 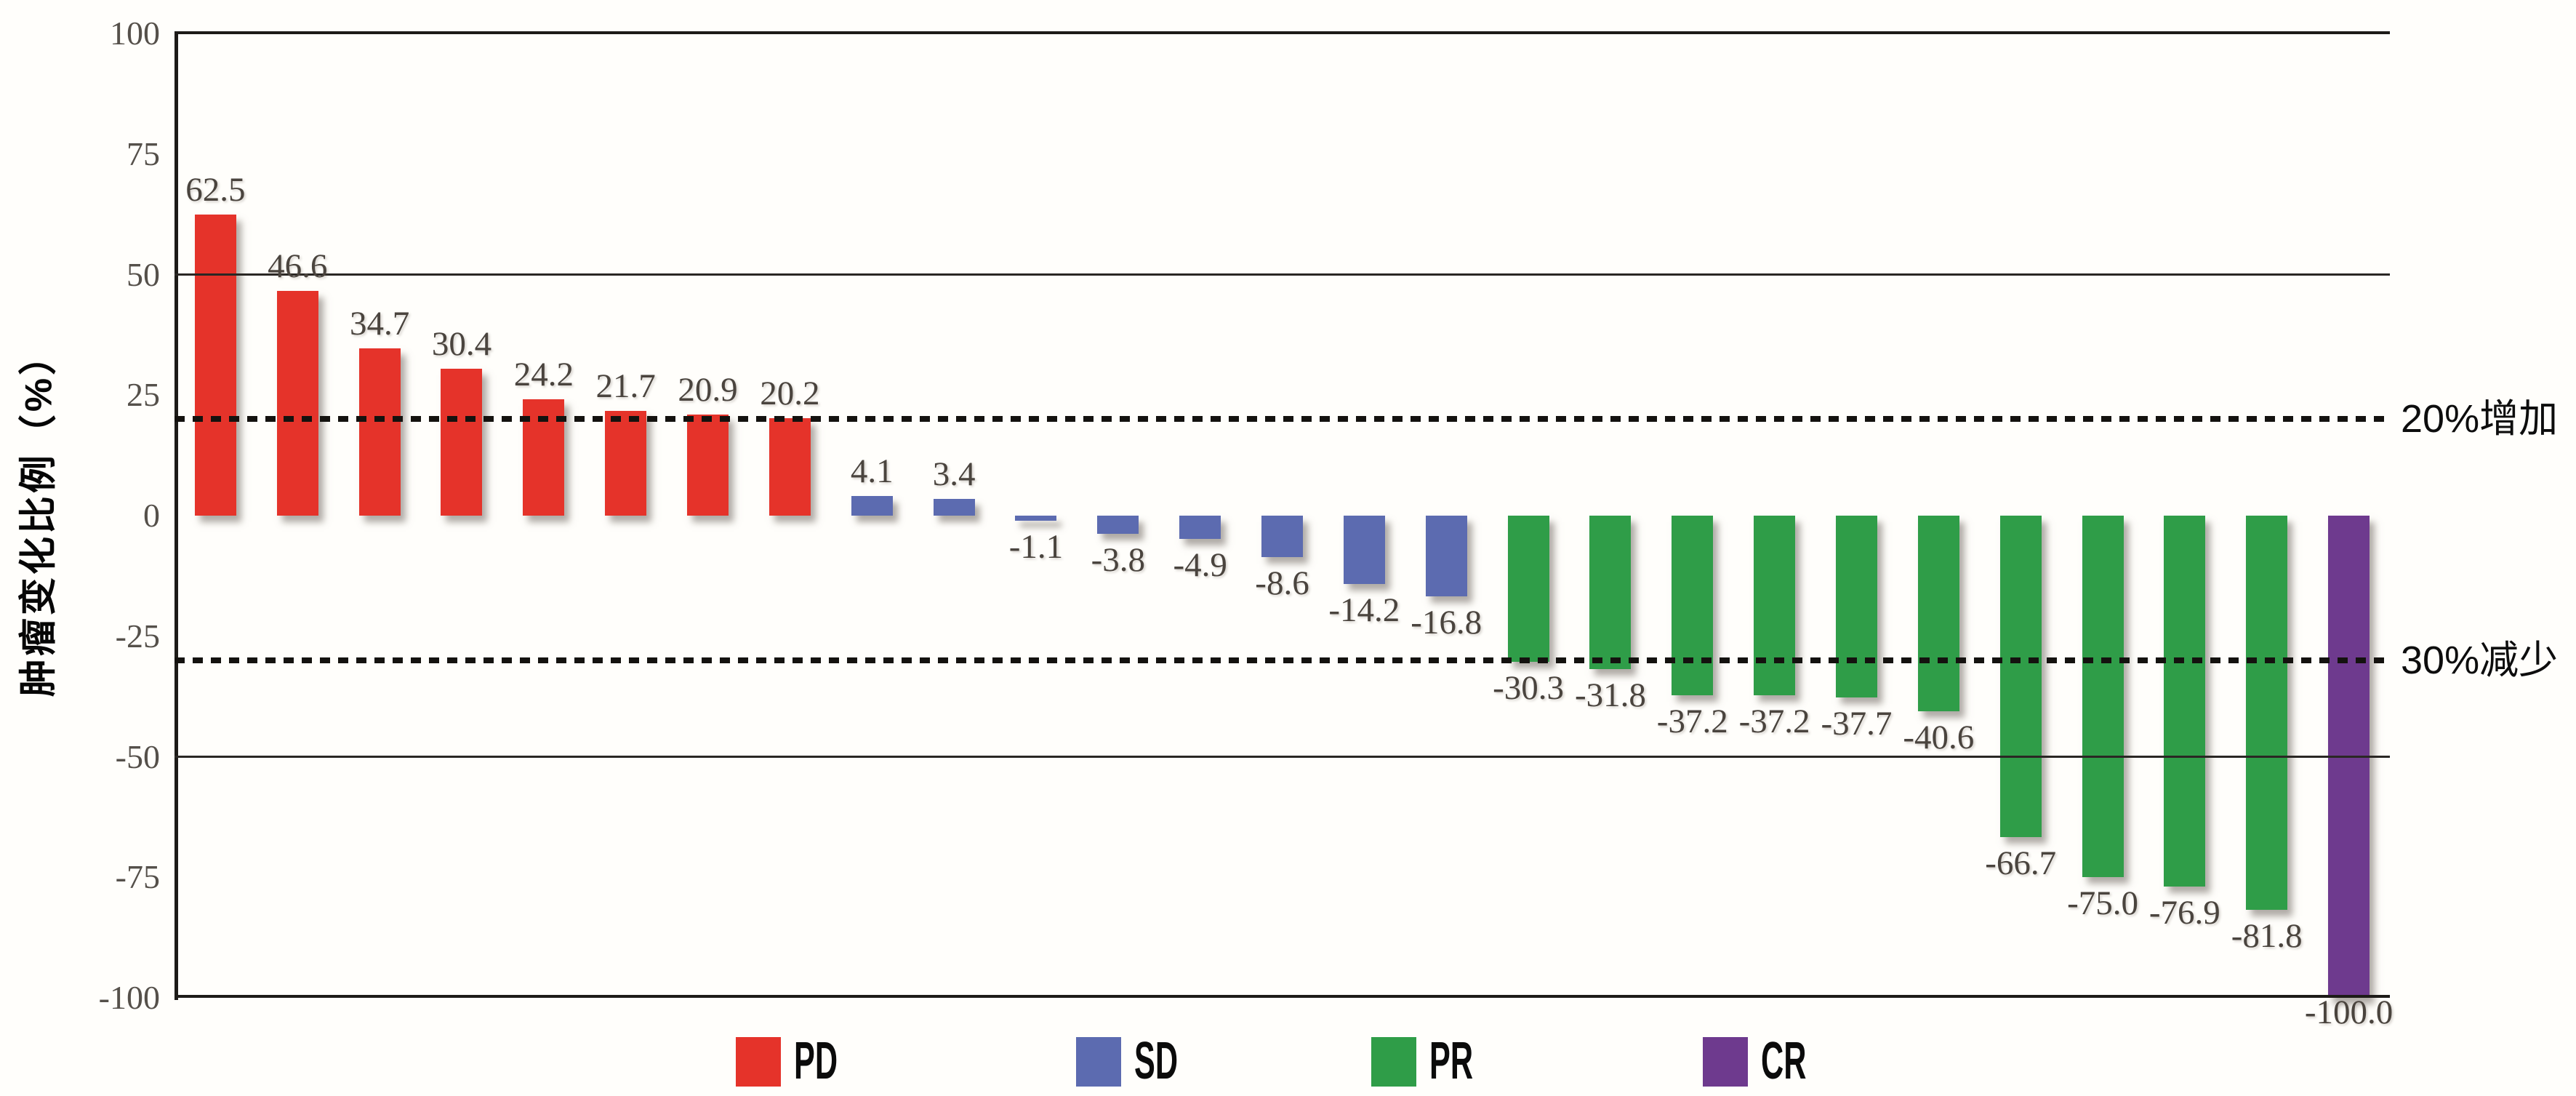 What do you see at coordinates (129, 997) in the screenshot?
I see `y-tick-label: -100` at bounding box center [129, 997].